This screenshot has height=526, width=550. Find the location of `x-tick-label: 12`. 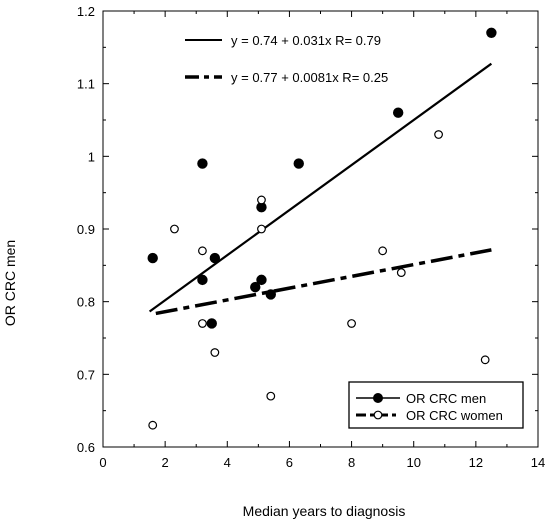

x-tick-label: 12 is located at coordinates (476, 462).